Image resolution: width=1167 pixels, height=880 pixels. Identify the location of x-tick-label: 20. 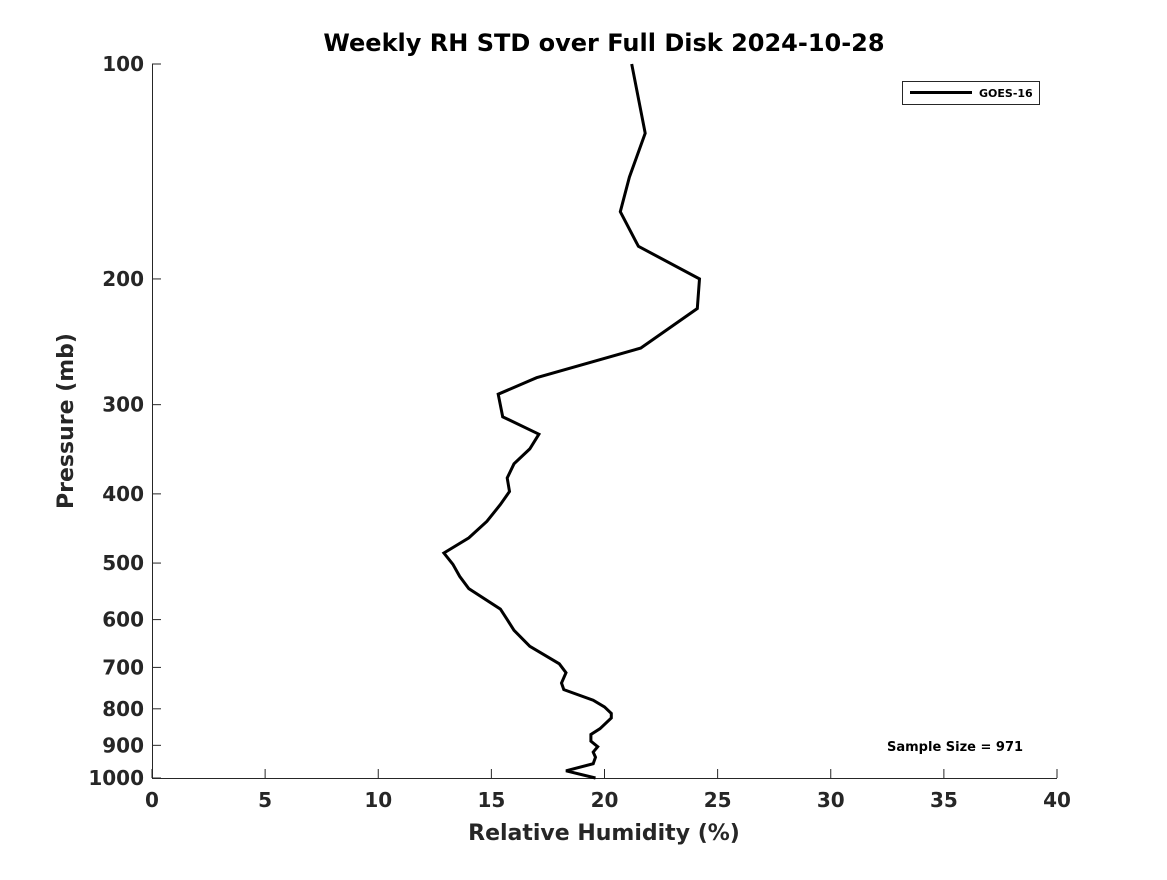
(605, 800).